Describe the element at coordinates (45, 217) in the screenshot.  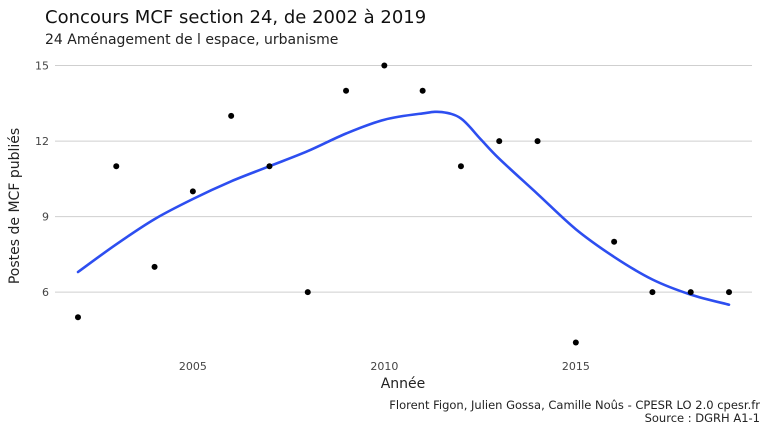
I see `y-tick-label: 9` at that location.